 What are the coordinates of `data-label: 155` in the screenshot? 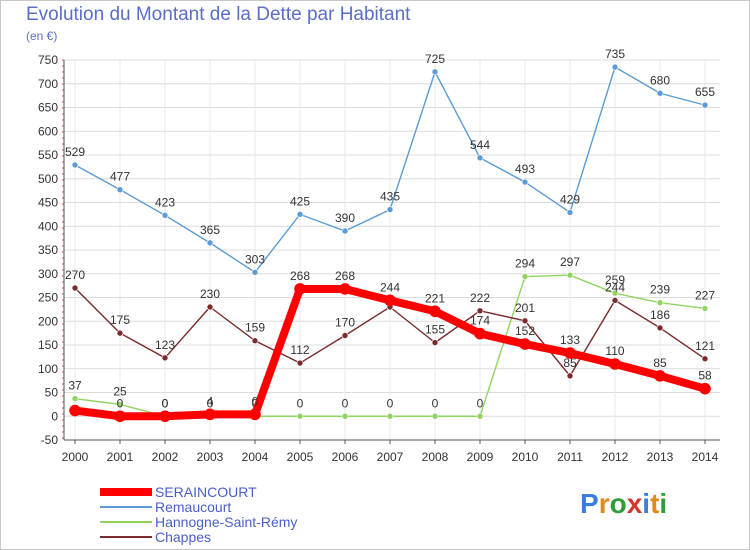 It's located at (435, 330).